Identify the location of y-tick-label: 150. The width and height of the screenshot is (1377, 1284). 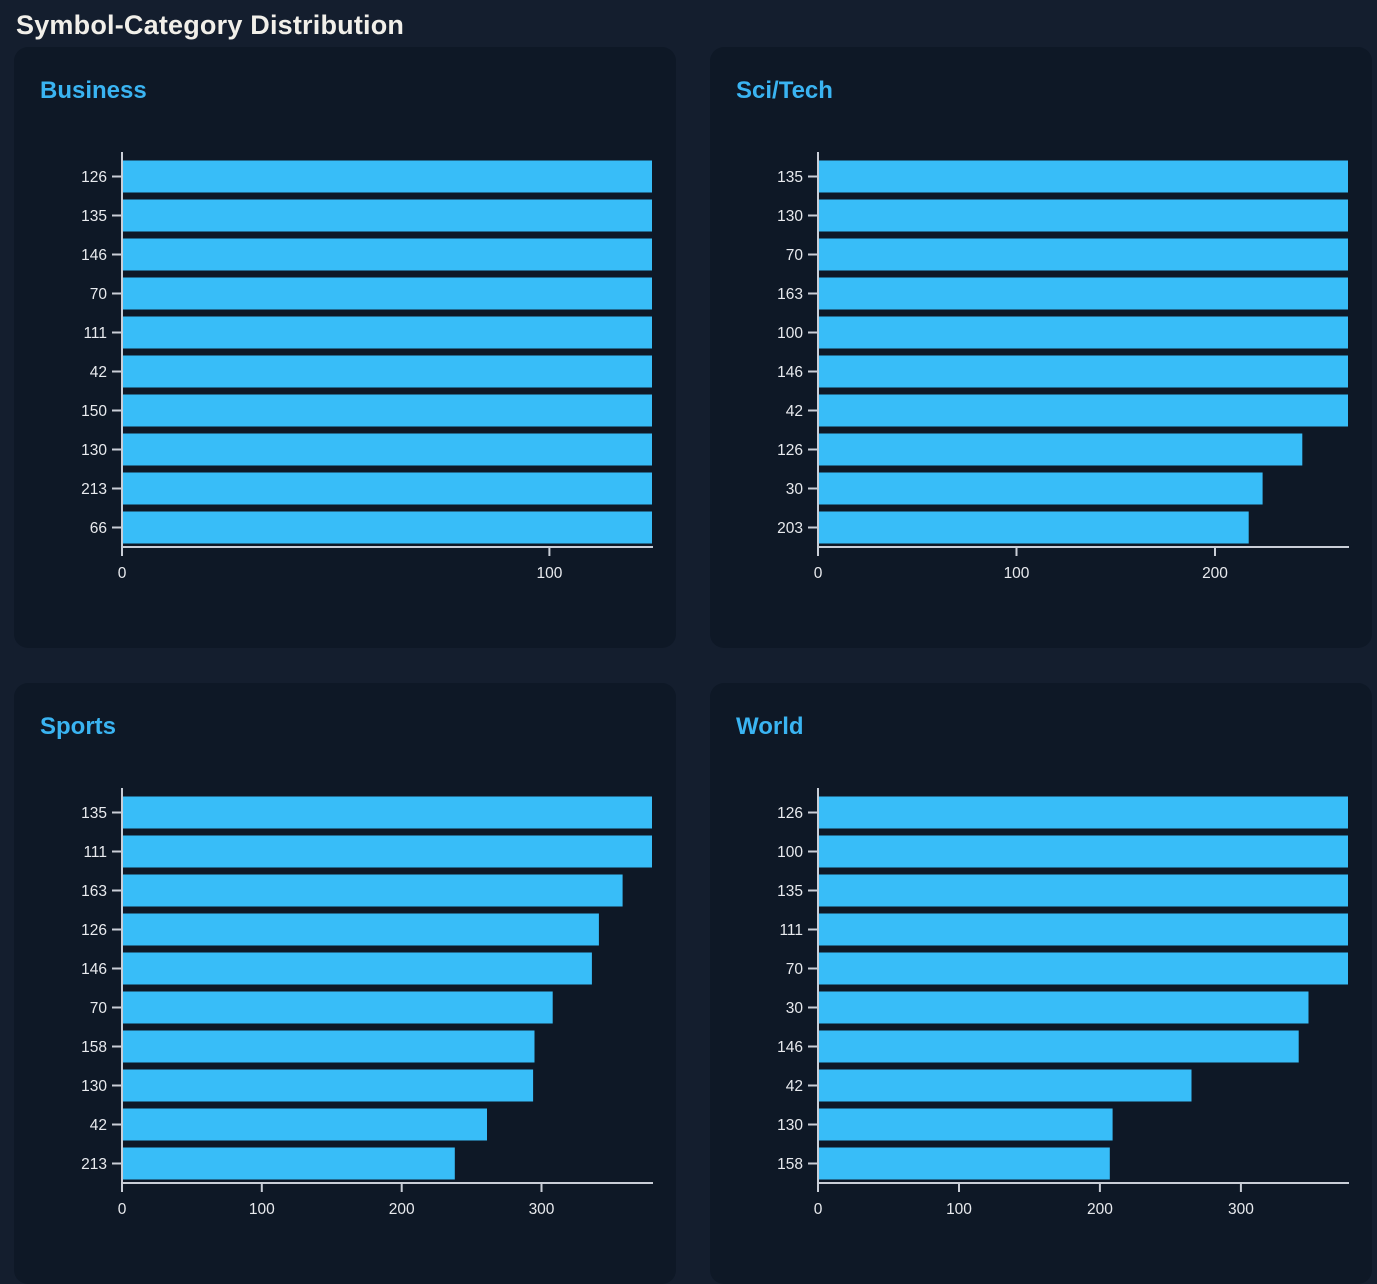
(94, 411).